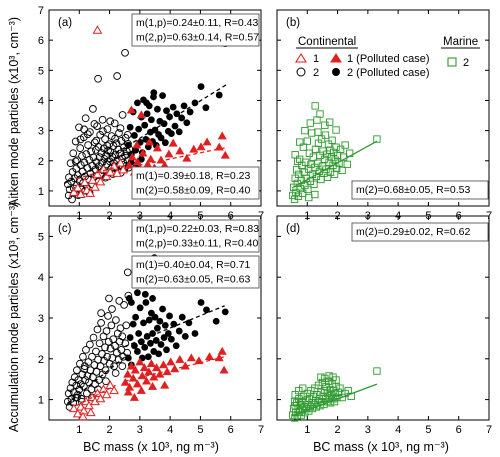 The height and width of the screenshot is (457, 500). Describe the element at coordinates (301, 72) in the screenshot. I see `legend-marker-circle-open` at that location.